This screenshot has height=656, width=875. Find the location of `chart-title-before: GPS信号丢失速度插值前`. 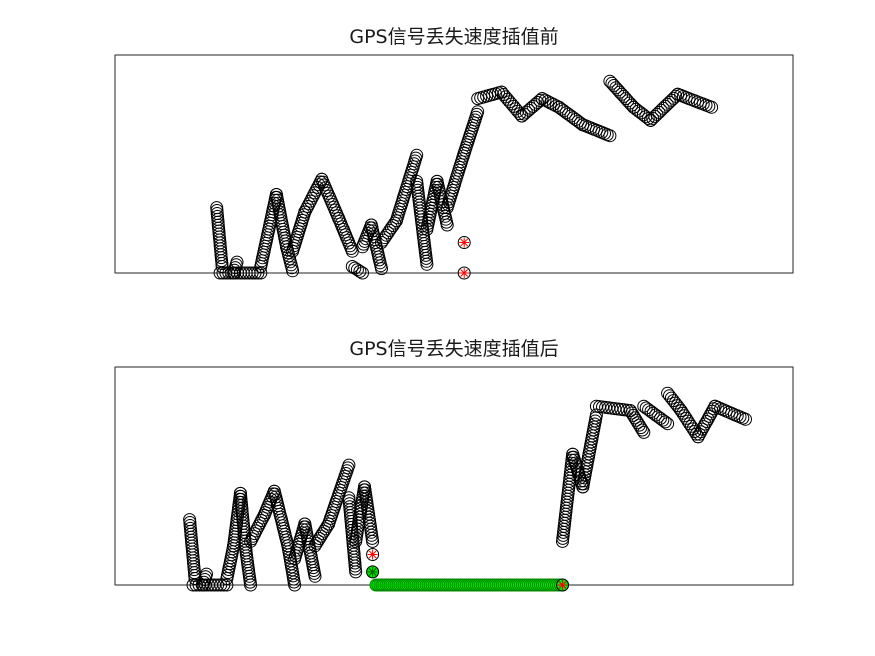

chart-title-before: GPS信号丢失速度插值前 is located at coordinates (454, 37).